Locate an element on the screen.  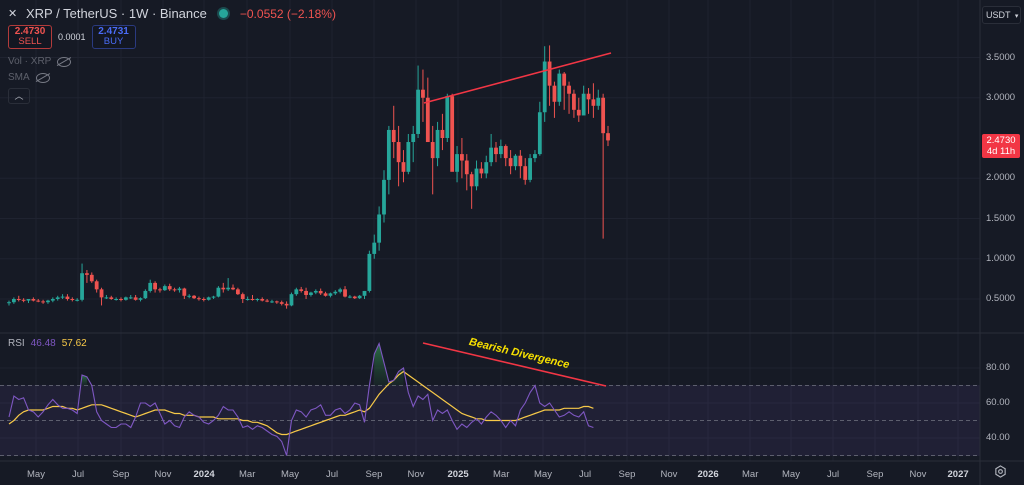
trade-panel: 2.4730 SELL 0.0001 2.4731 BUY is located at coordinates (72, 37).